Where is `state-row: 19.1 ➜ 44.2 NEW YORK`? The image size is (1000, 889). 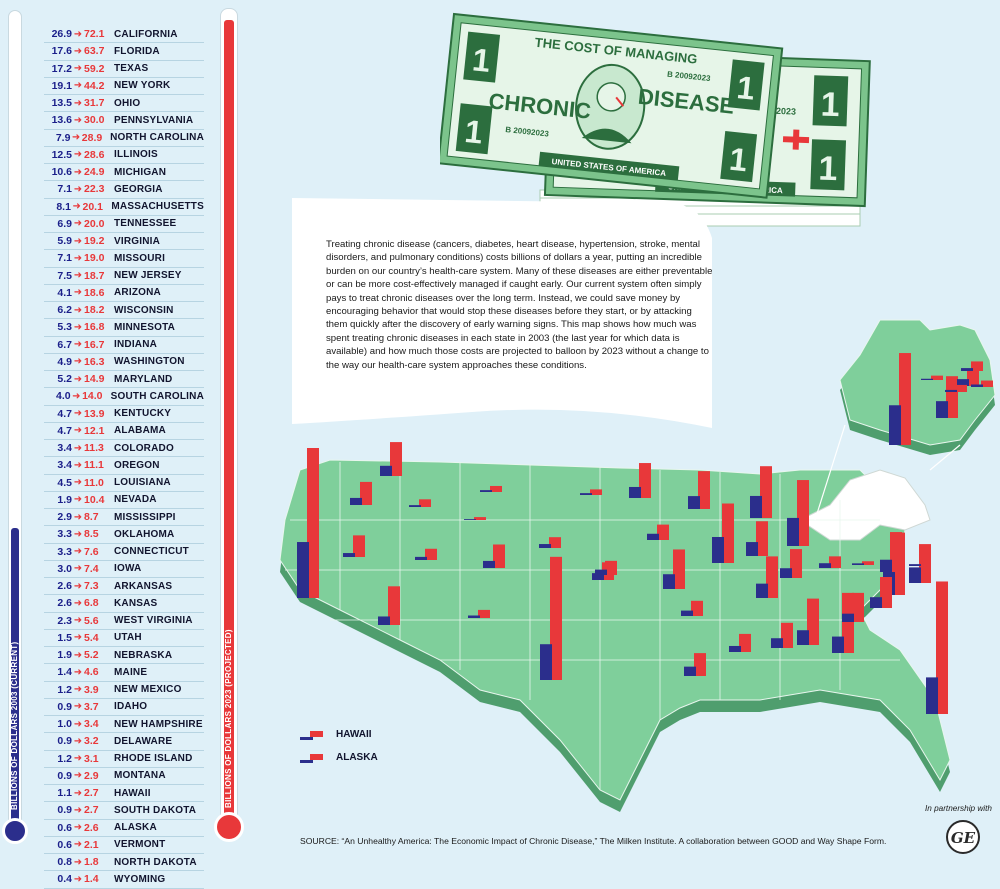
state-row: 19.1 ➜ 44.2 NEW YORK is located at coordinates (124, 86).